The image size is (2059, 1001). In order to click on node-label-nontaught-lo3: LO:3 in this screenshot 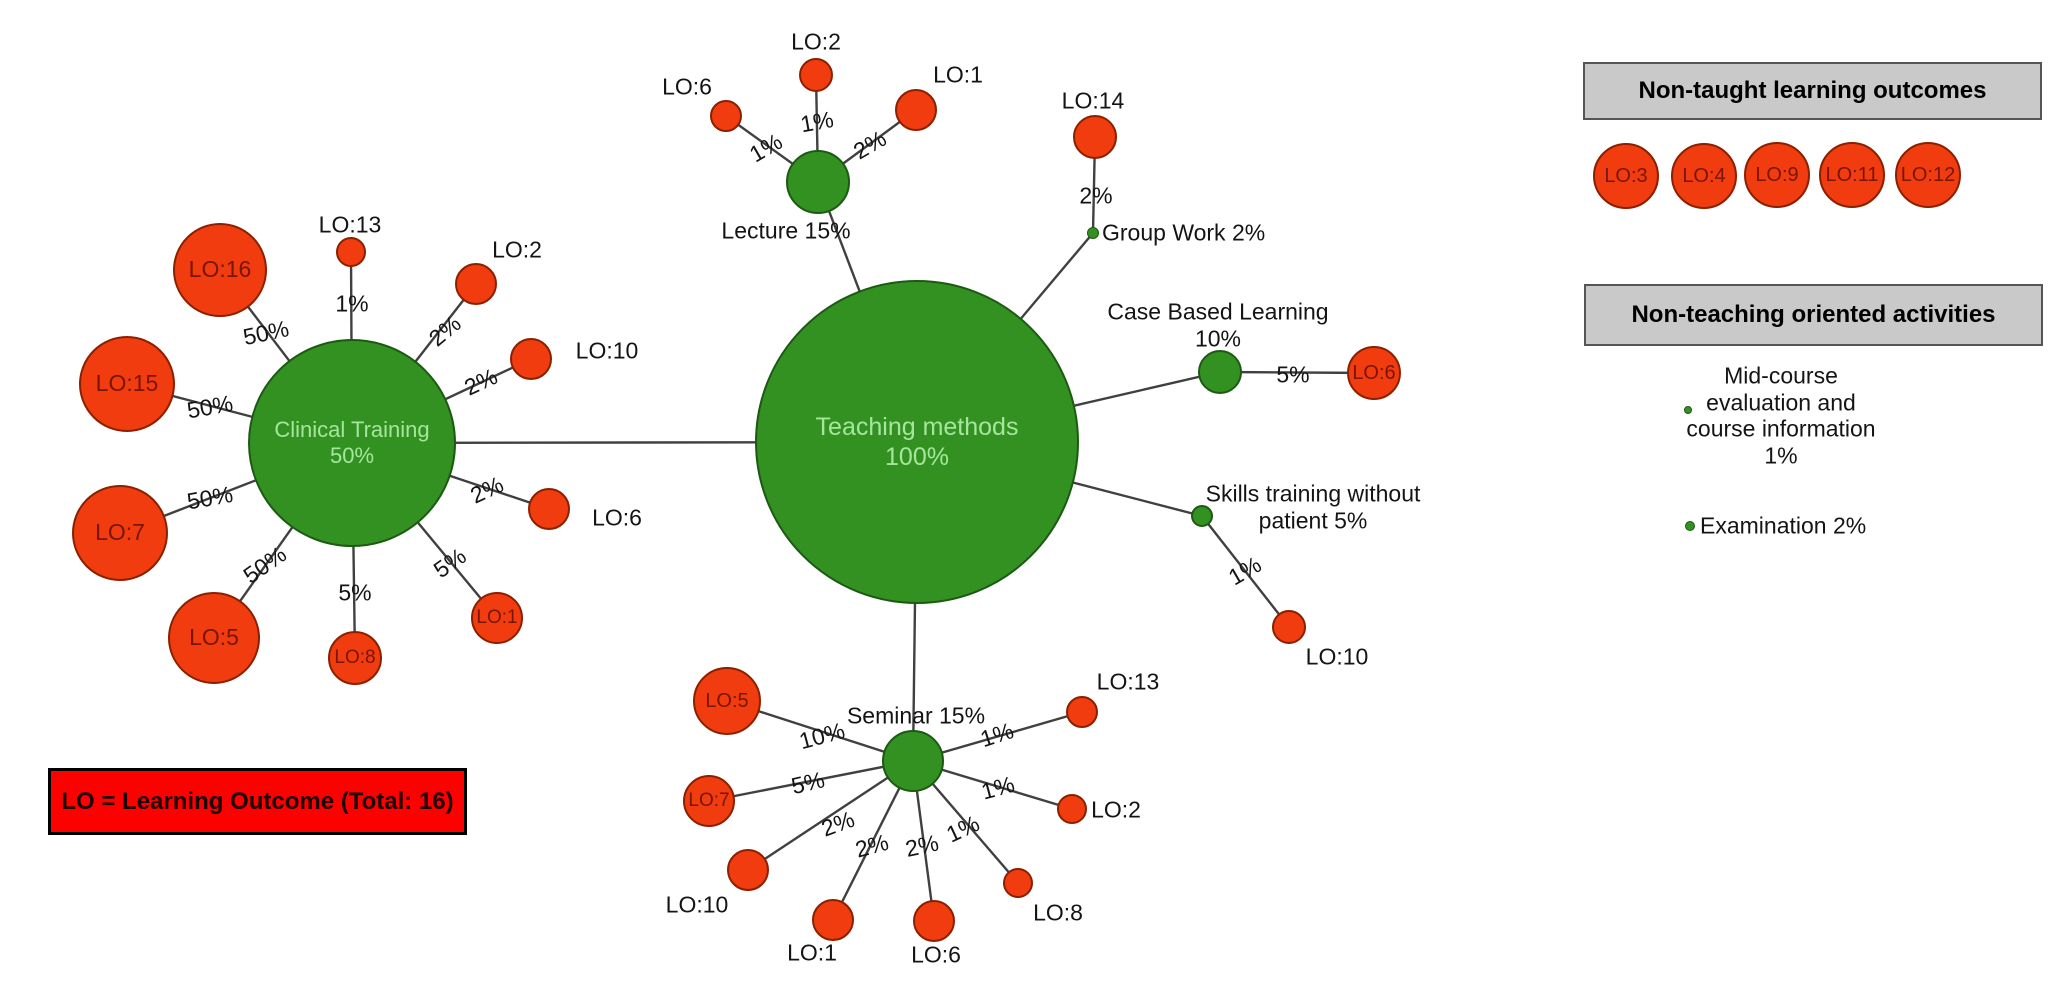, I will do `click(1626, 176)`.